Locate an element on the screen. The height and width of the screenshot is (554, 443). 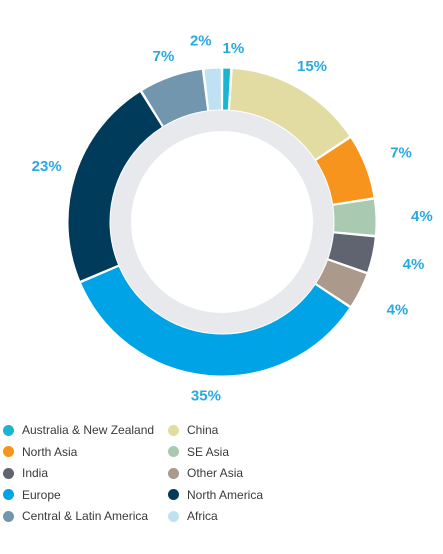
data-label-china: 15% is located at coordinates (312, 66).